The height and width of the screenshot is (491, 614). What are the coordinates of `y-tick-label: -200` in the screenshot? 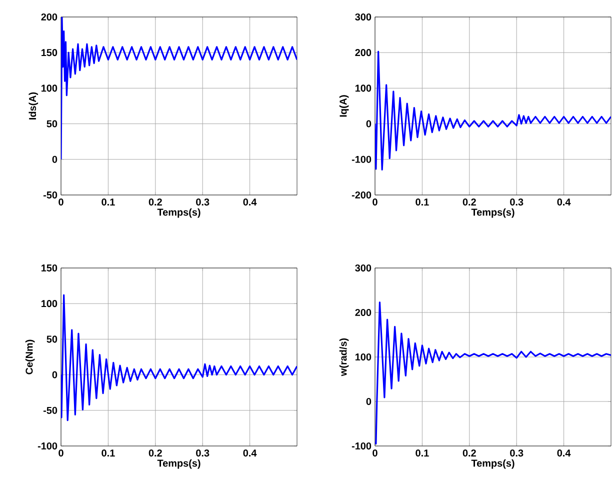 It's located at (362, 195).